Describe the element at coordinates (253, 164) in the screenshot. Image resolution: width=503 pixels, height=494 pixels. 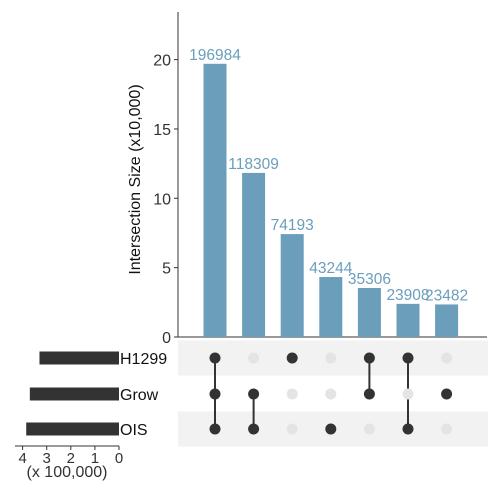
I see `intersection-bar-label: 118309` at that location.